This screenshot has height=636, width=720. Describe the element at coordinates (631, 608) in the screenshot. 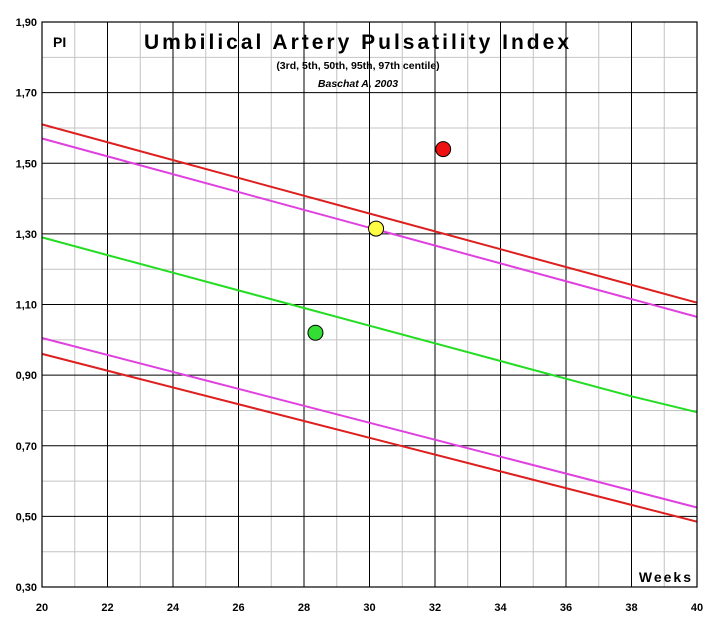

I see `x-tick-label: 38` at that location.